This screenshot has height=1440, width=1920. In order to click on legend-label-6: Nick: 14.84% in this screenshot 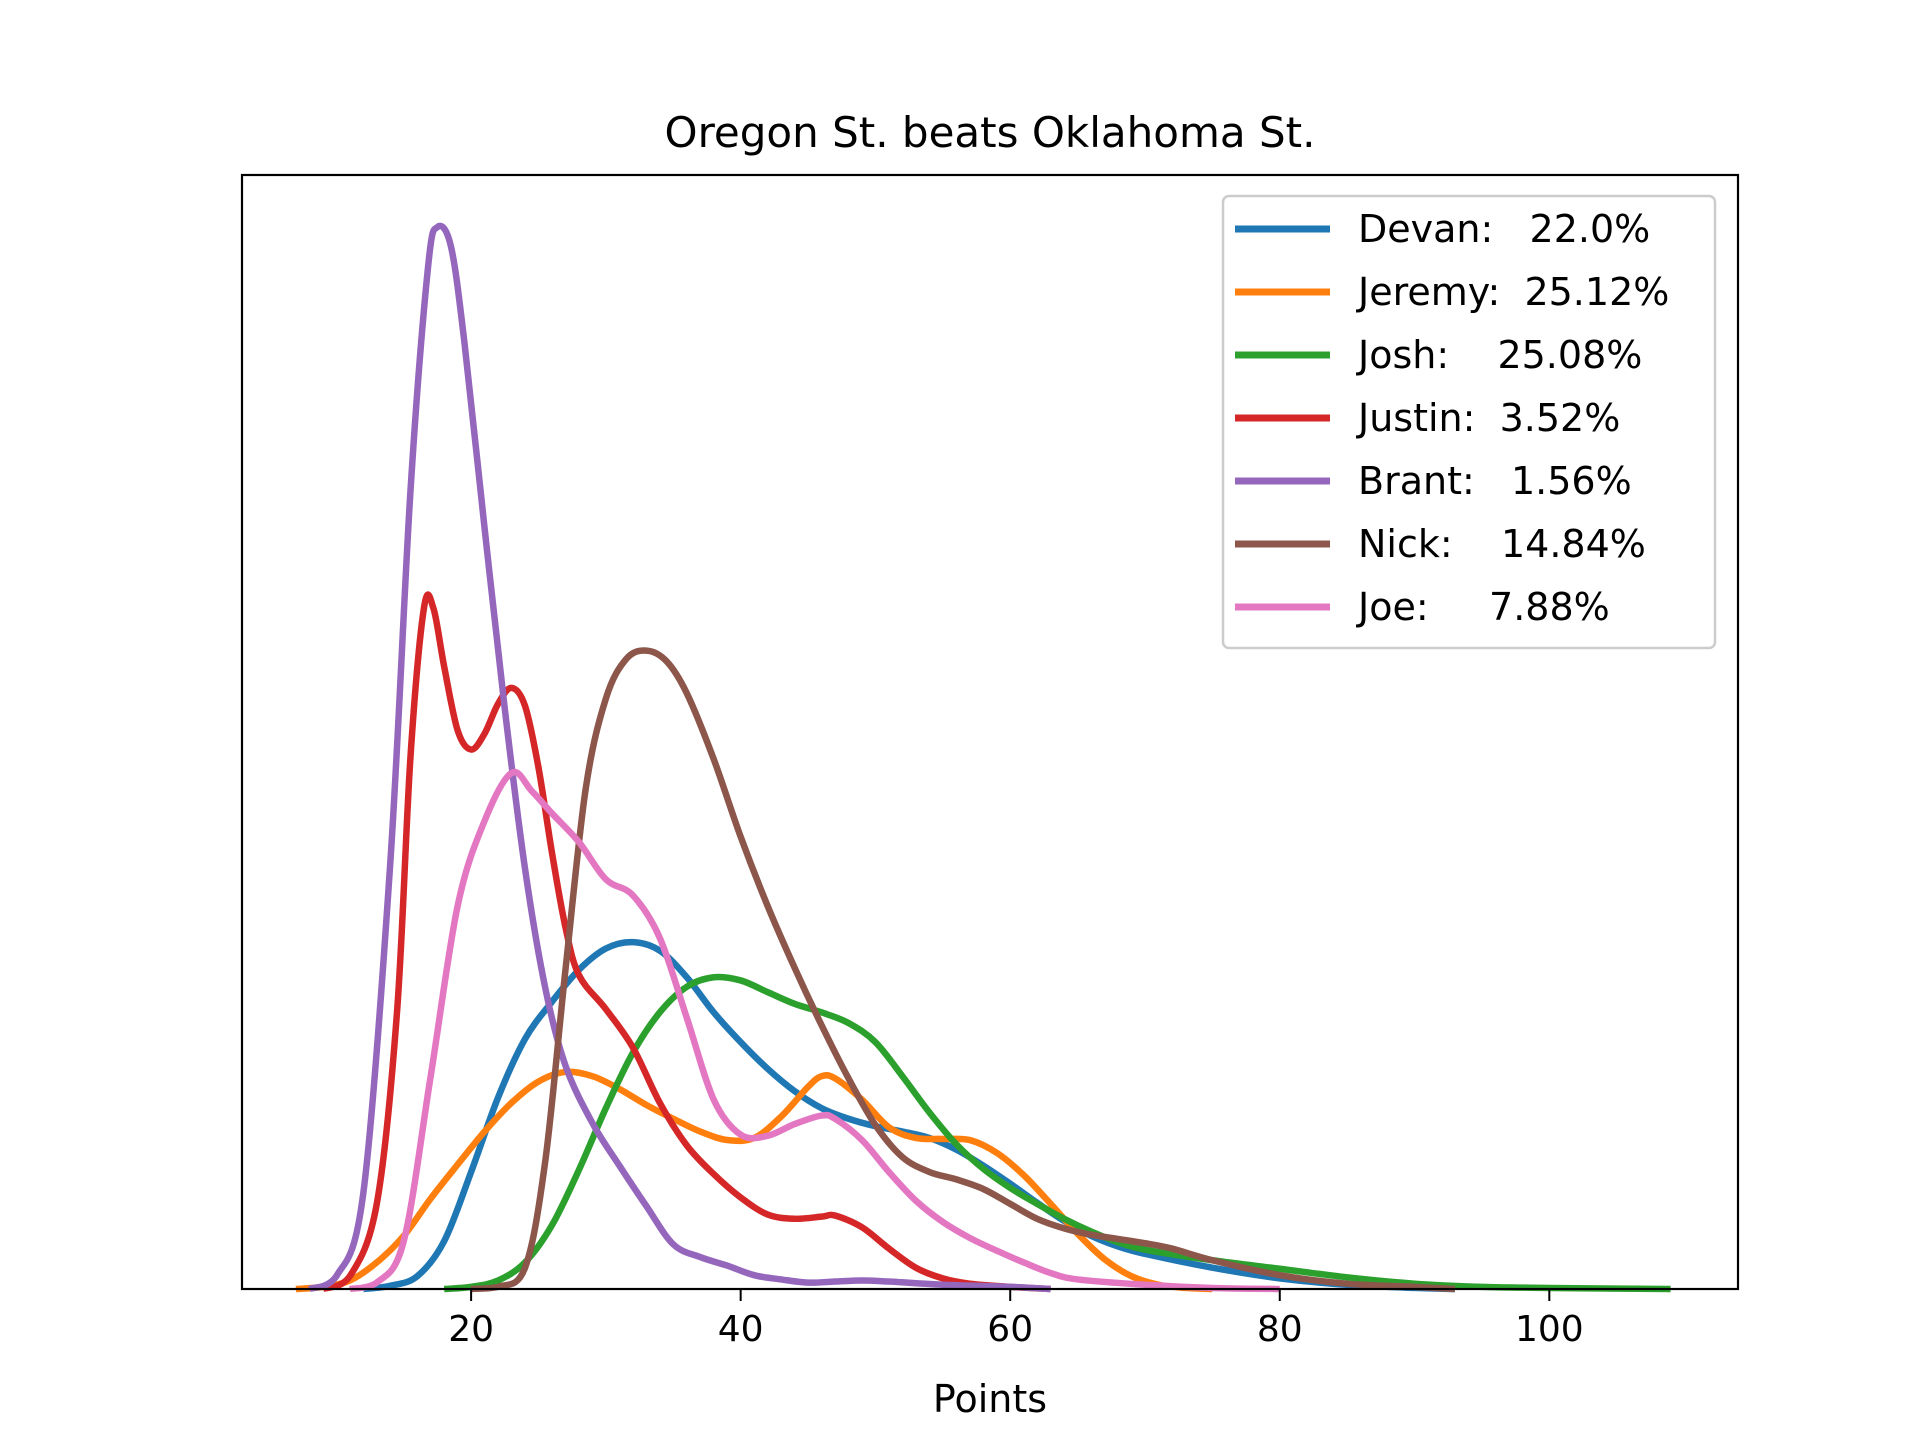, I will do `click(1502, 544)`.